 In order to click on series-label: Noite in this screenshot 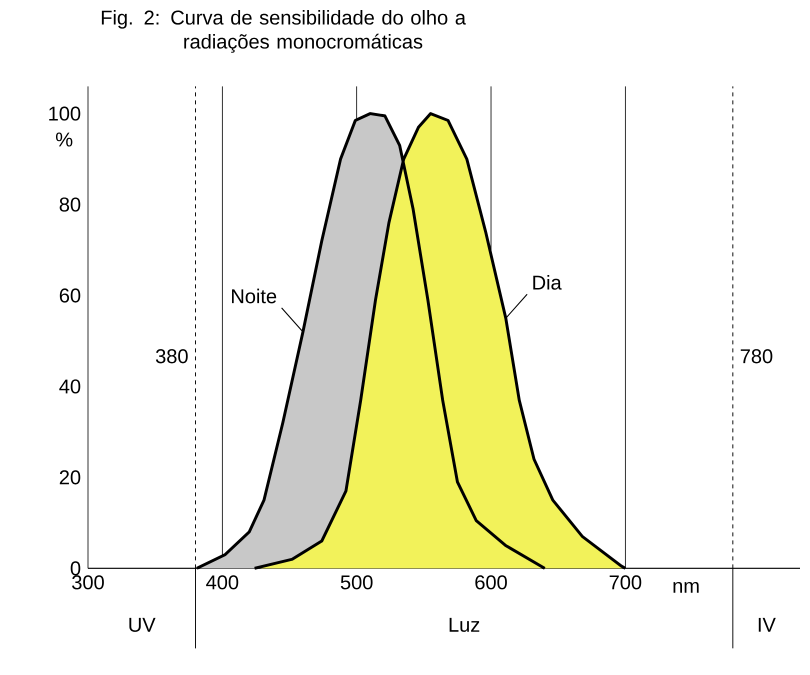, I will do `click(254, 296)`.